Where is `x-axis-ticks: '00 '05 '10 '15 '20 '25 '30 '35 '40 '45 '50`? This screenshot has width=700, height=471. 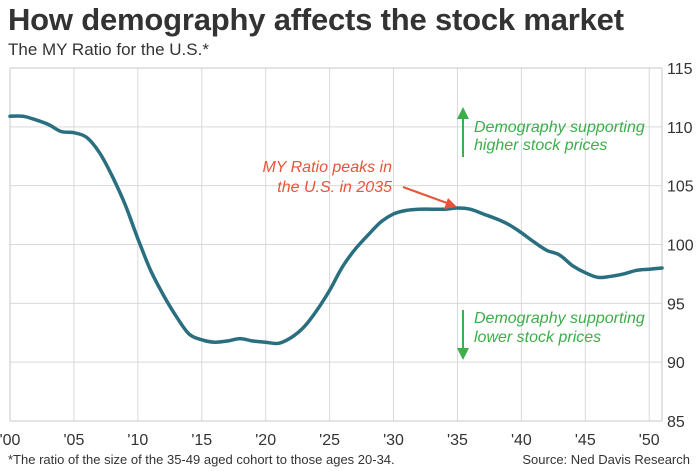
x-axis-ticks: '00 '05 '10 '15 '20 '25 '30 '35 '40 '45 '50 is located at coordinates (330, 440).